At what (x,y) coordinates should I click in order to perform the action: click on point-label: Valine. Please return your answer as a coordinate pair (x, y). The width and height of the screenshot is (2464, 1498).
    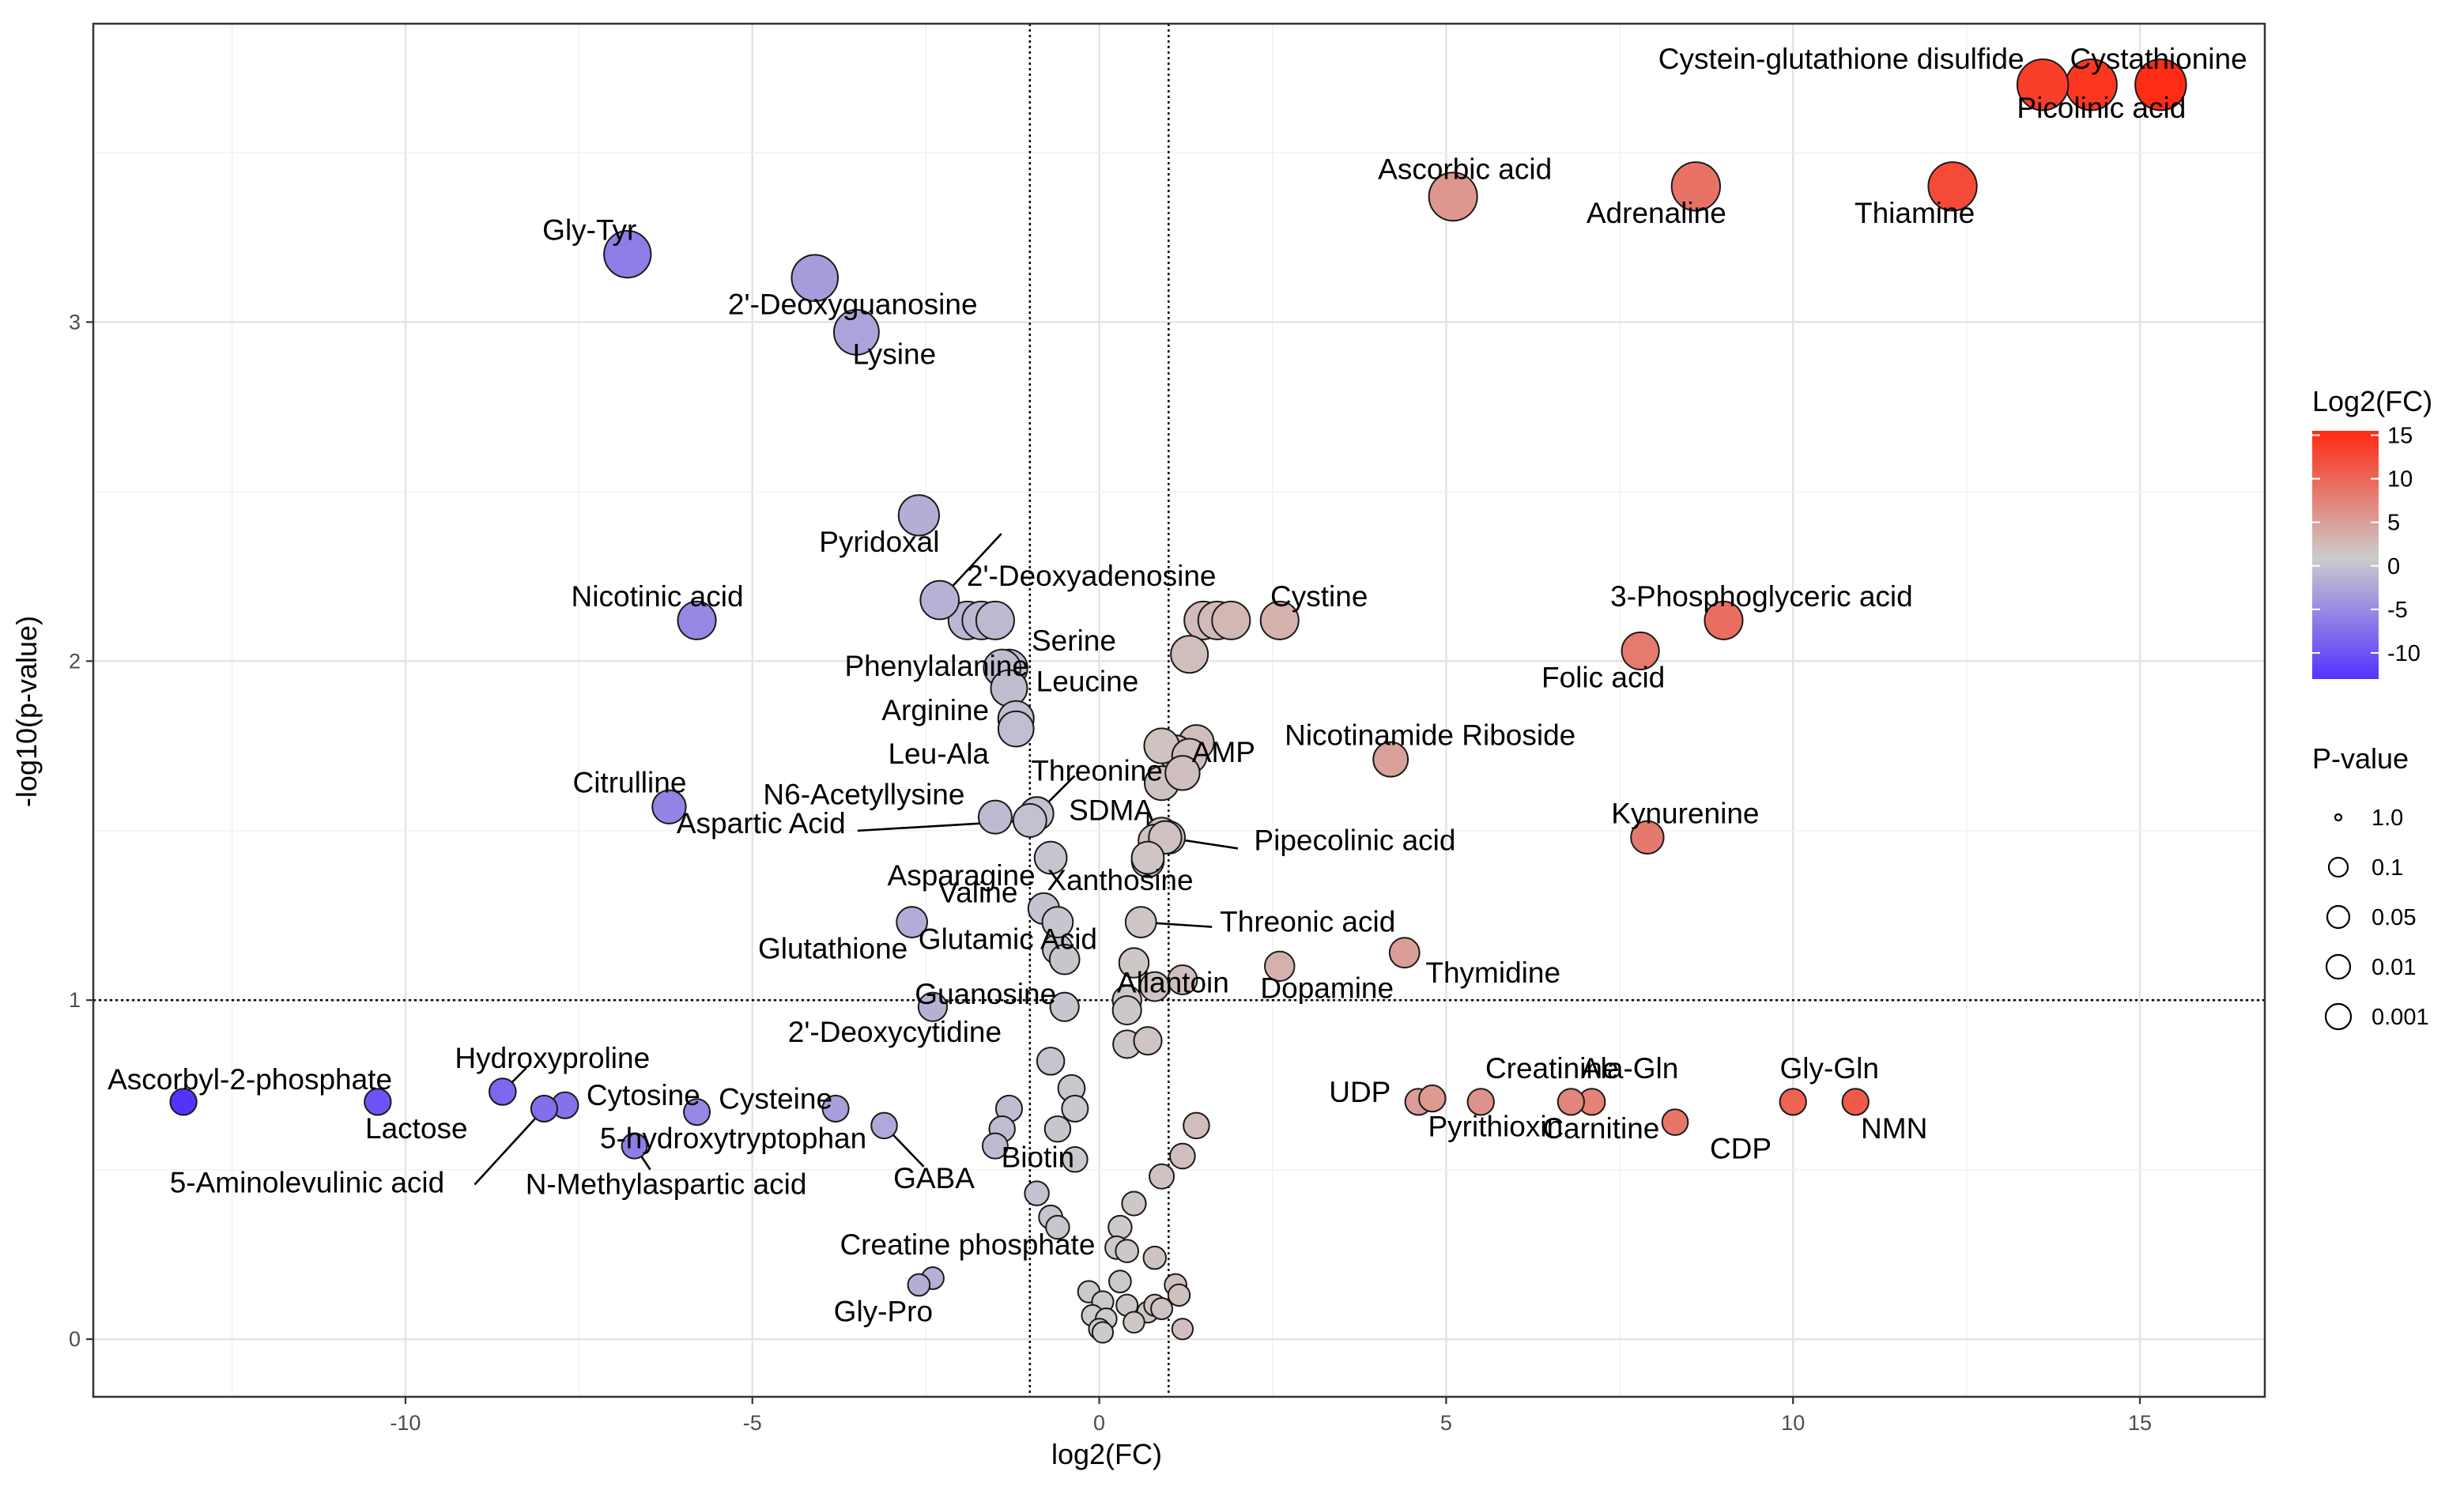
    Looking at the image, I should click on (978, 892).